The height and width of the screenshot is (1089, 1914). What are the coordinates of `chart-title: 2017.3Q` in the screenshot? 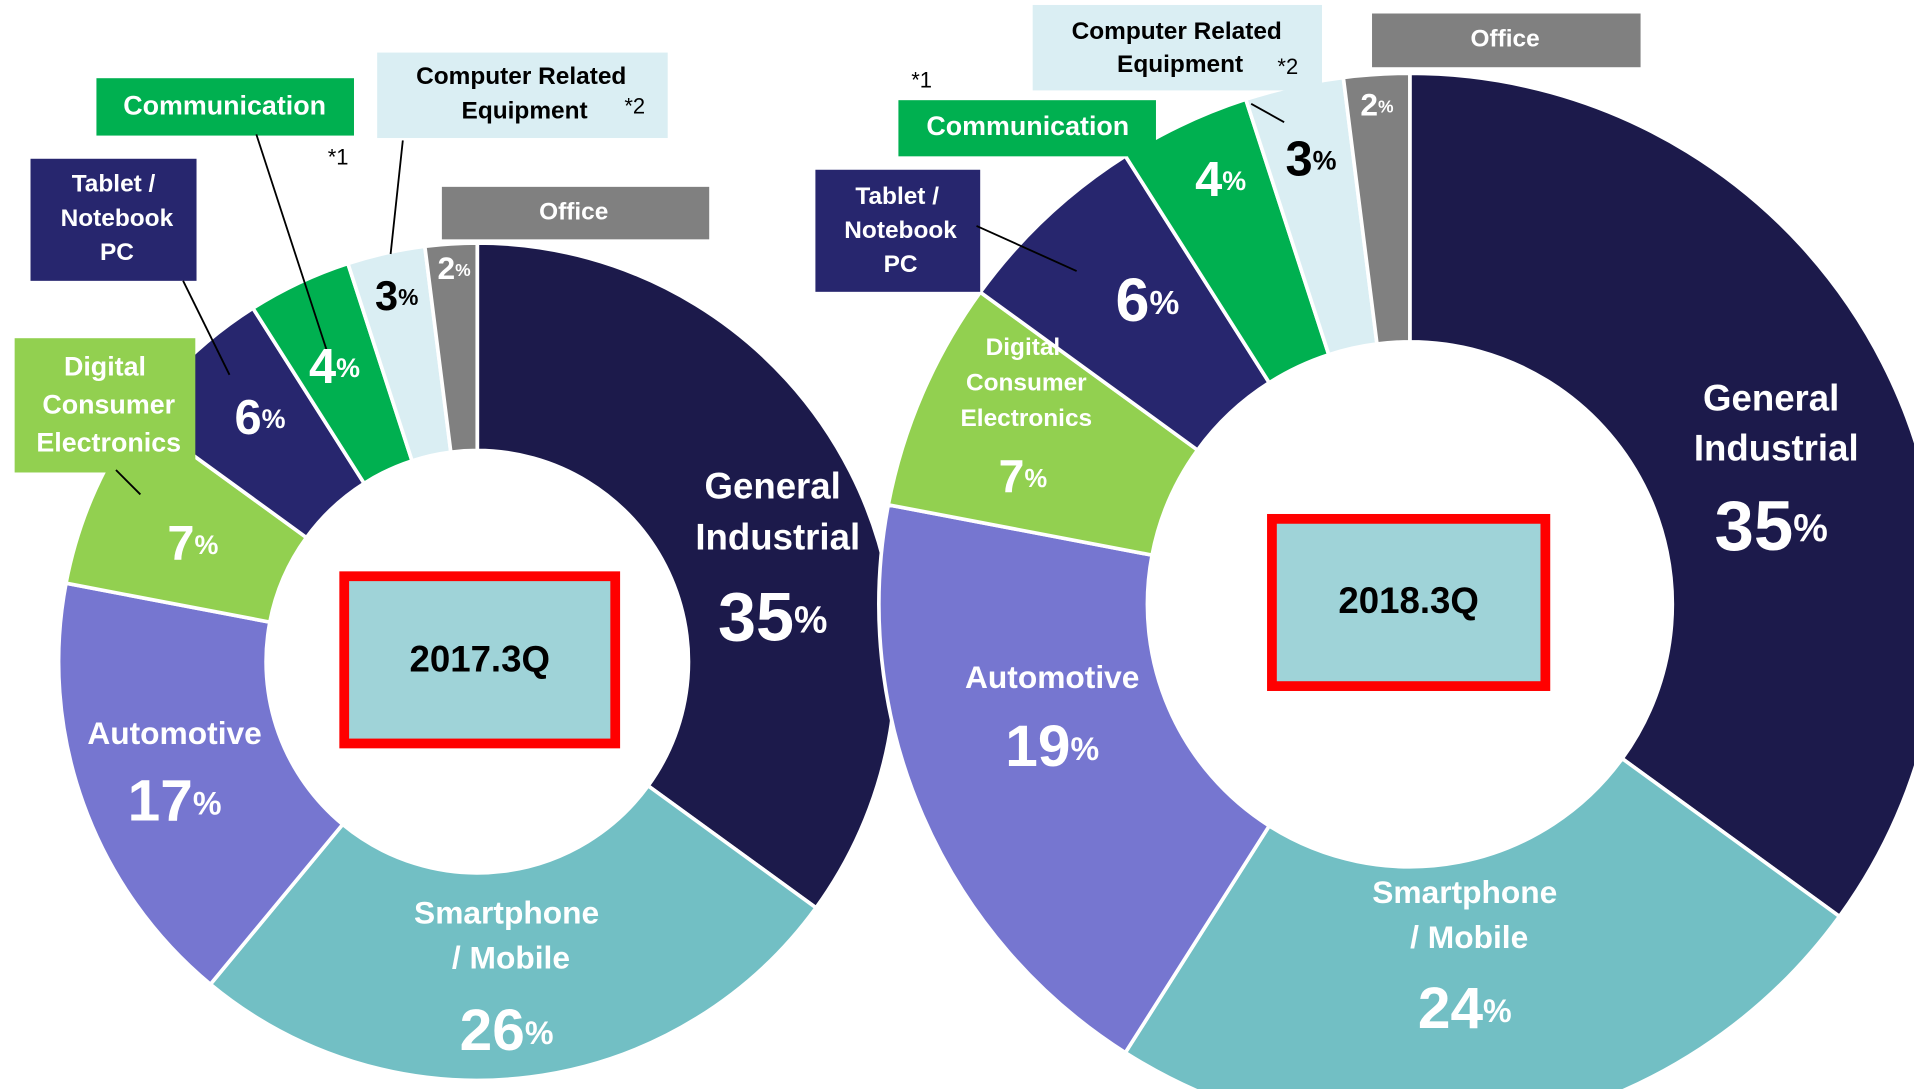 It's located at (479, 658).